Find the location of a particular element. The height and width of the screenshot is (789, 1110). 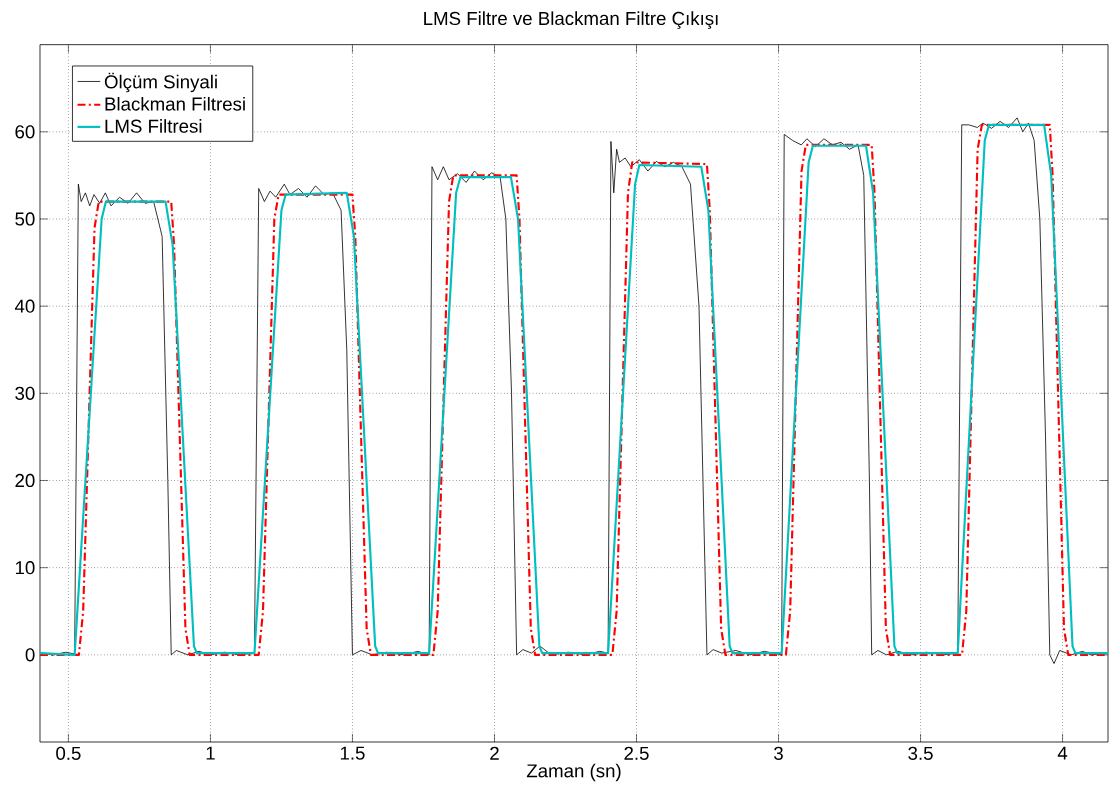

legend-label: LMS Filtresi is located at coordinates (153, 126).